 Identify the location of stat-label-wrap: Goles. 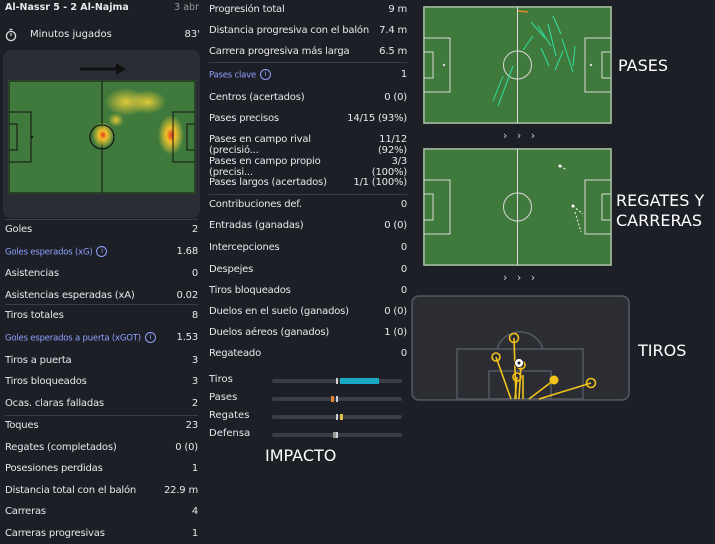
(18, 229).